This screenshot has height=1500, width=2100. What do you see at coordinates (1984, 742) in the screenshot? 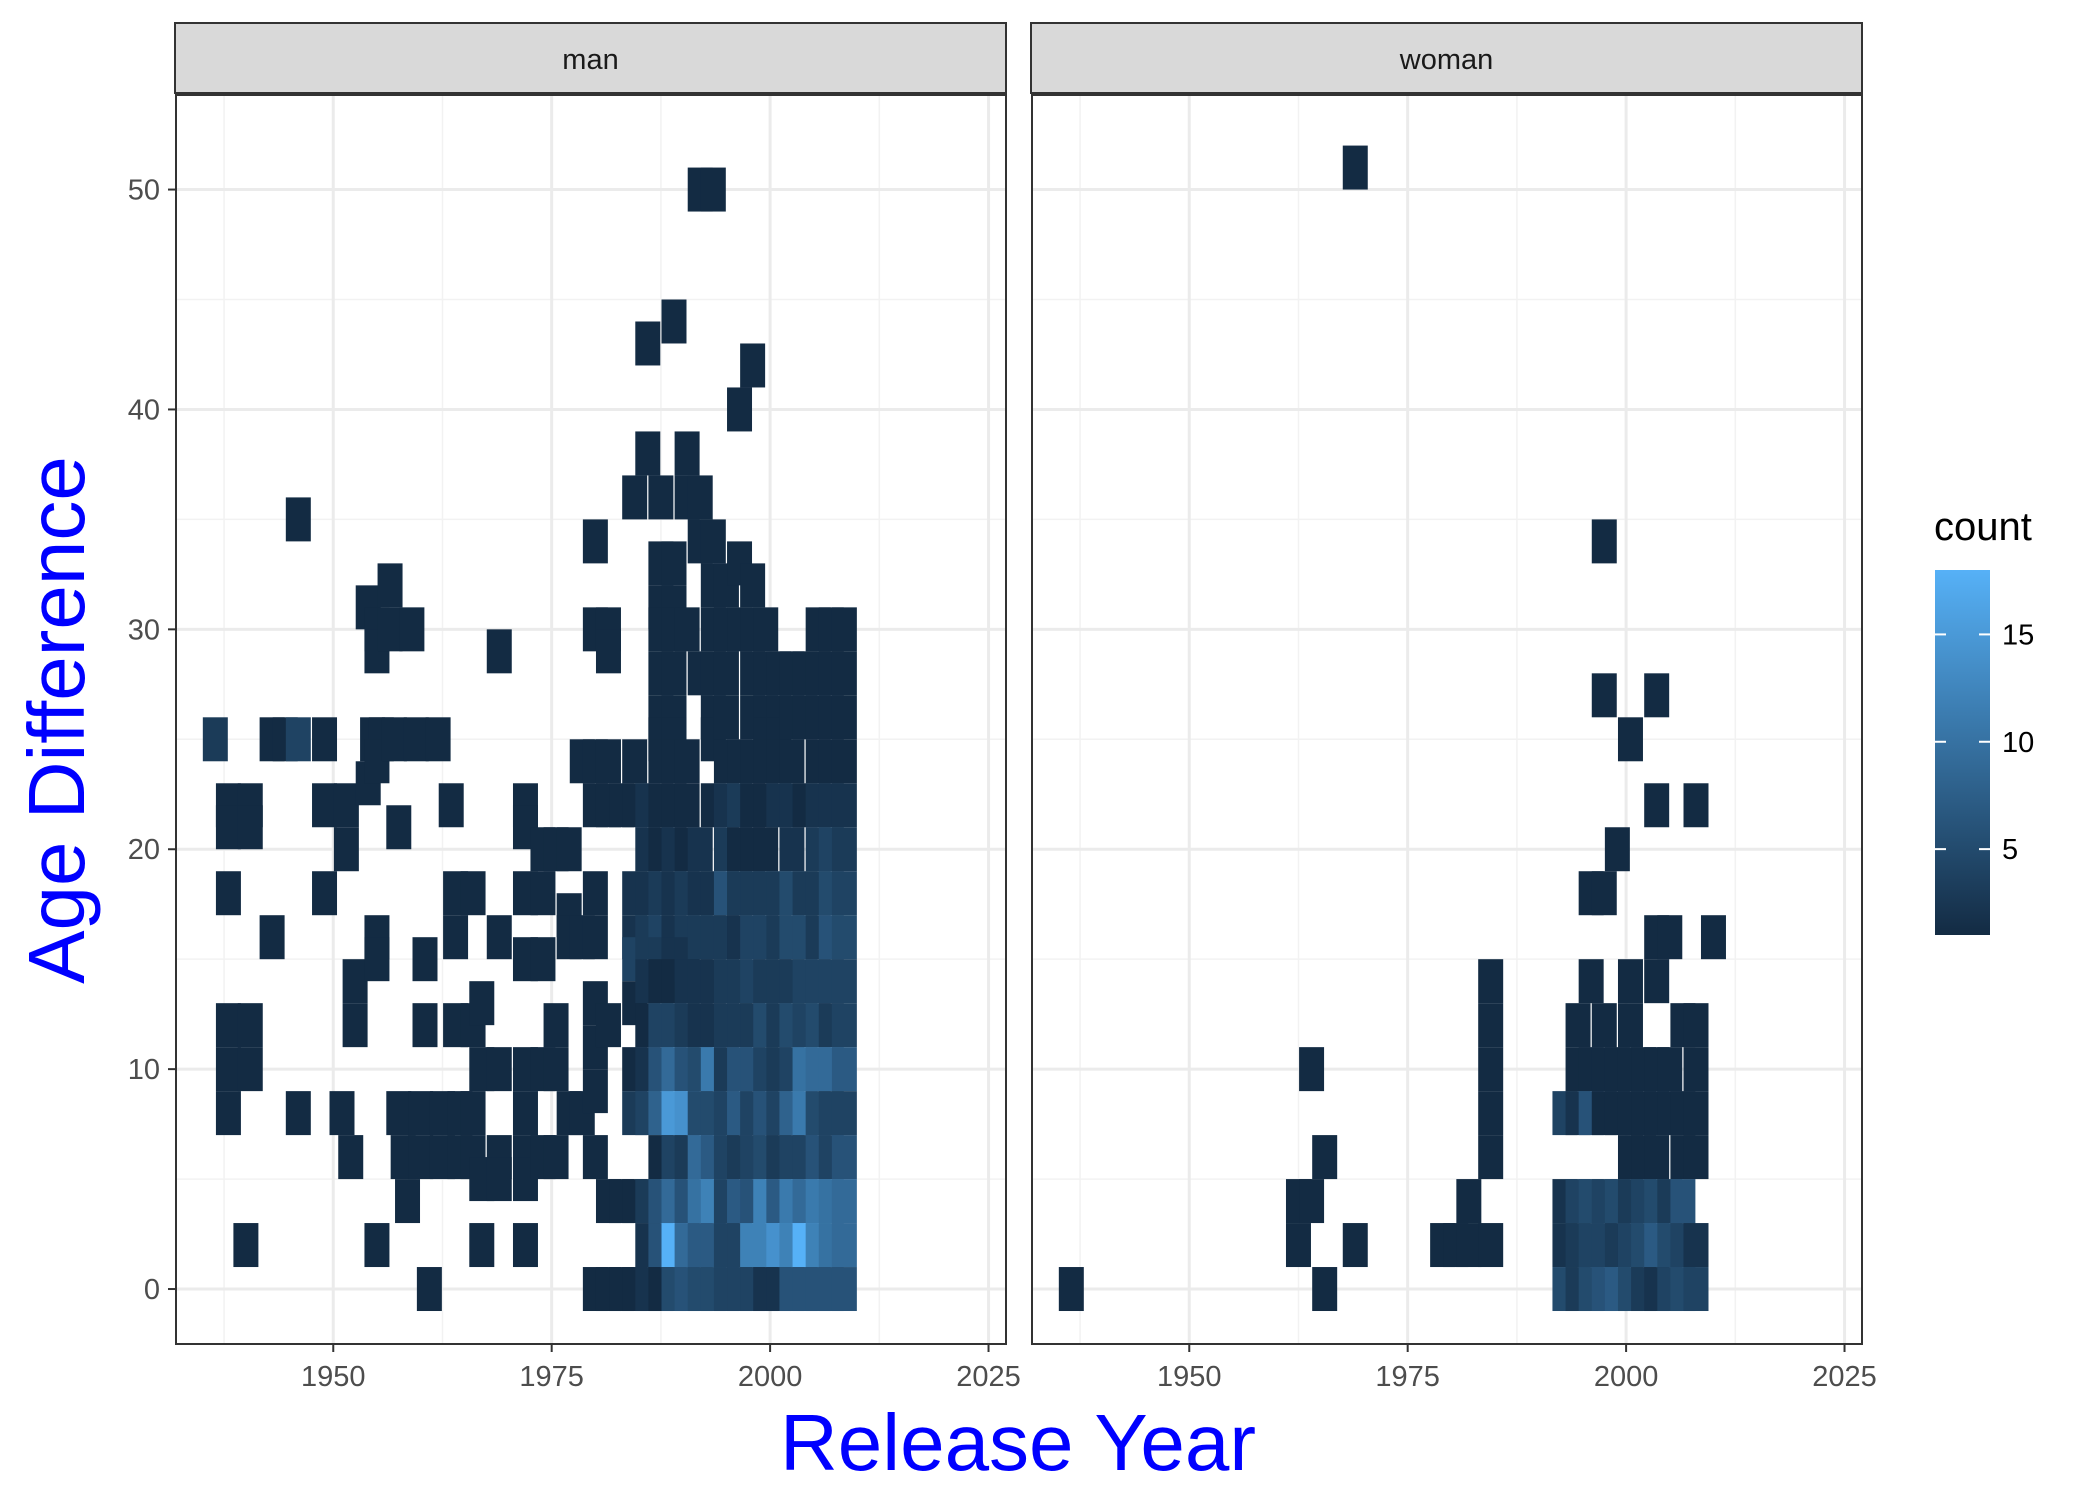
I see `legend-ticks: 5 10 15` at bounding box center [1984, 742].